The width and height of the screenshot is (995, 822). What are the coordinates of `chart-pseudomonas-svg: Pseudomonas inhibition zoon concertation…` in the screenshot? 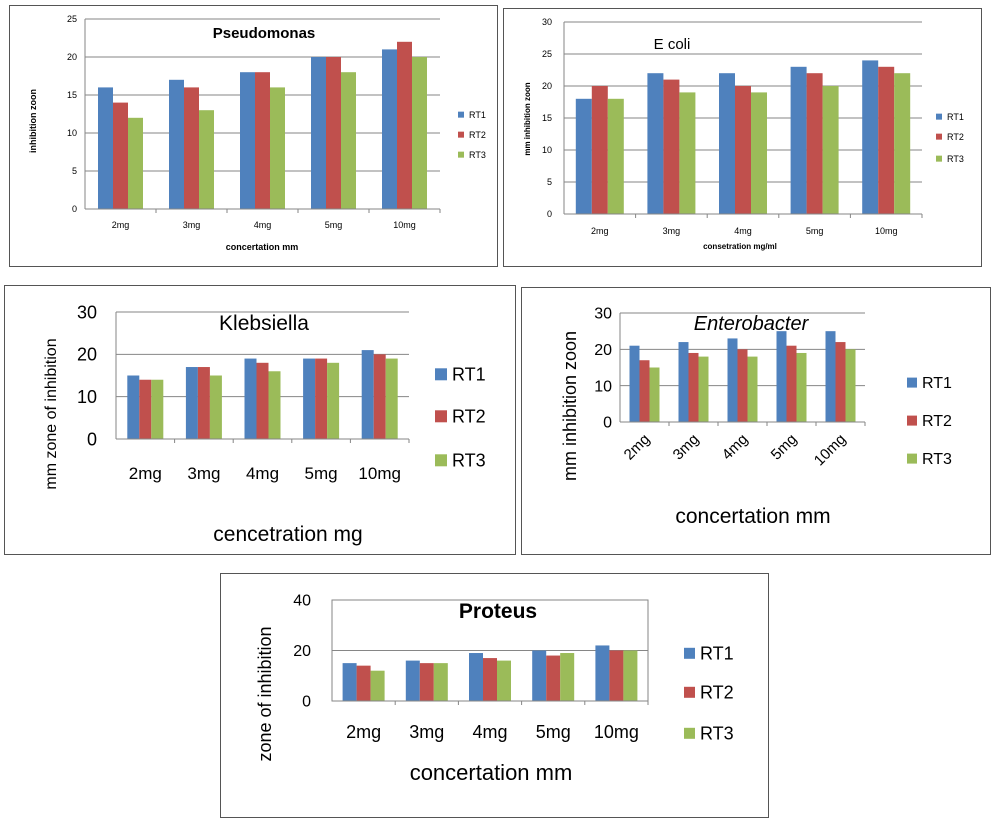 It's located at (257, 133).